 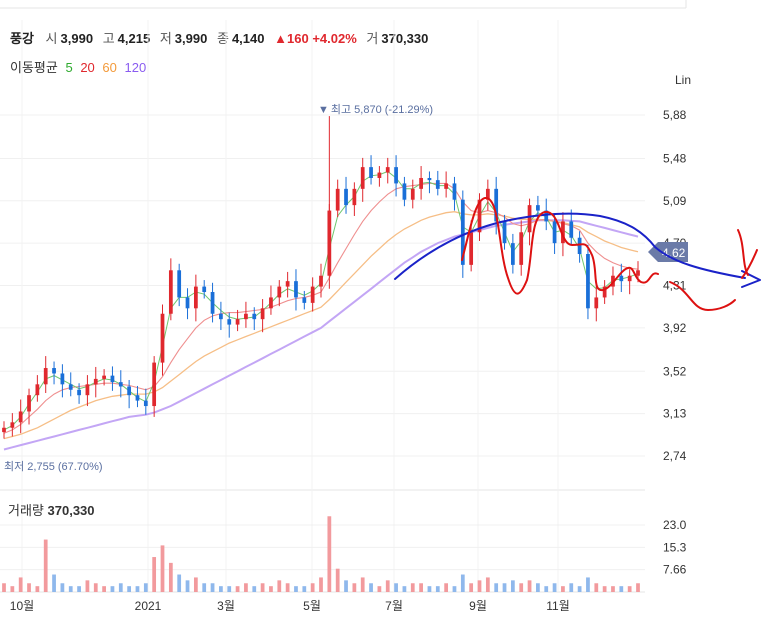 What do you see at coordinates (135, 67) in the screenshot?
I see `ma-legend-120: 120` at bounding box center [135, 67].